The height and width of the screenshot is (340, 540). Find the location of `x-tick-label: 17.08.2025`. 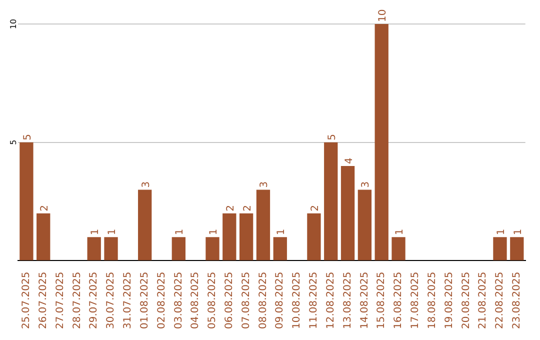

x-tick-label: 17.08.2025 is located at coordinates (416, 301).